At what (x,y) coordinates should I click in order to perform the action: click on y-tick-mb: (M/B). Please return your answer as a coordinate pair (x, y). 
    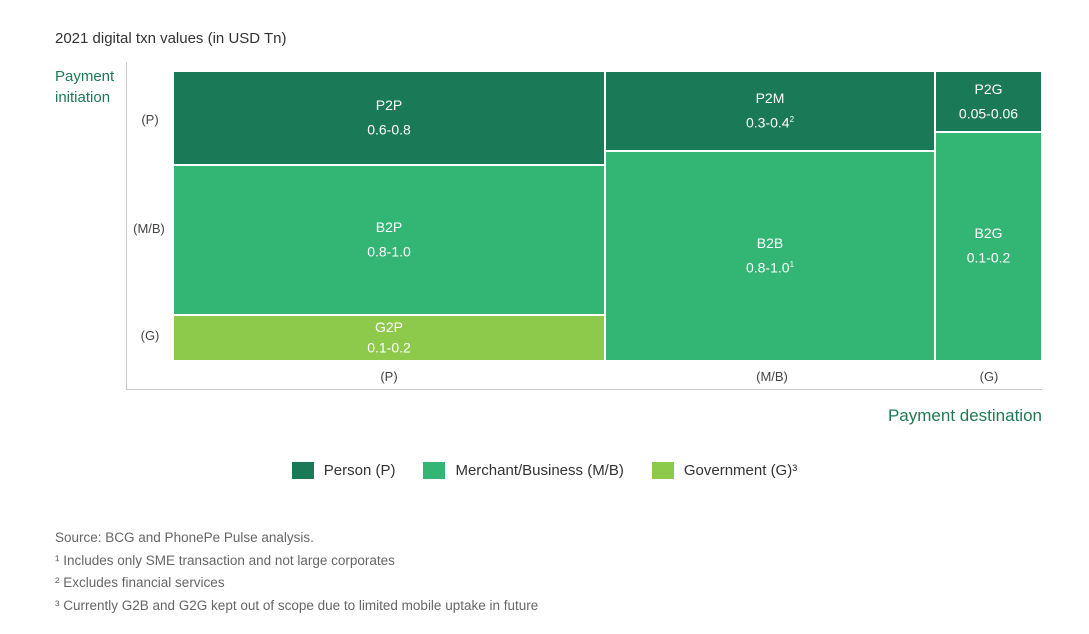
    Looking at the image, I should click on (149, 228).